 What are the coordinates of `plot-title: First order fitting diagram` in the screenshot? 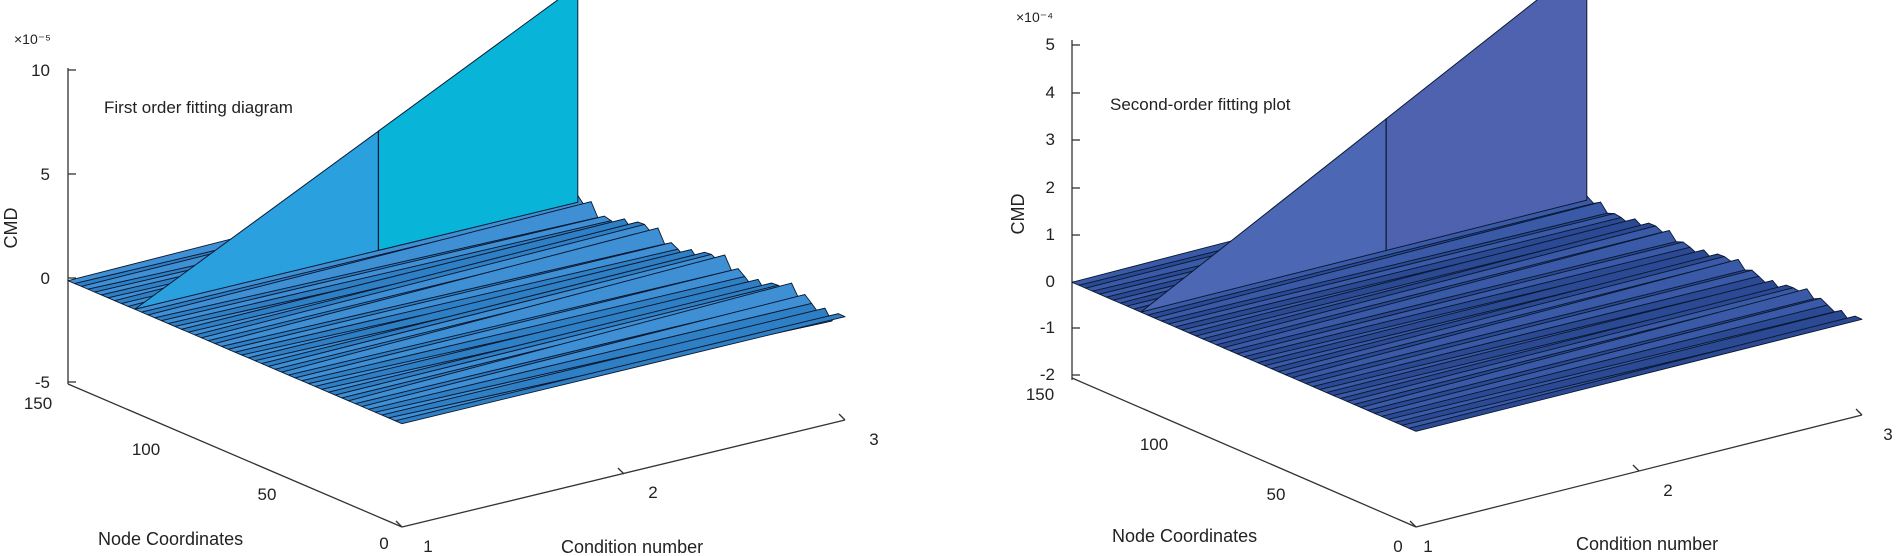 It's located at (198, 107).